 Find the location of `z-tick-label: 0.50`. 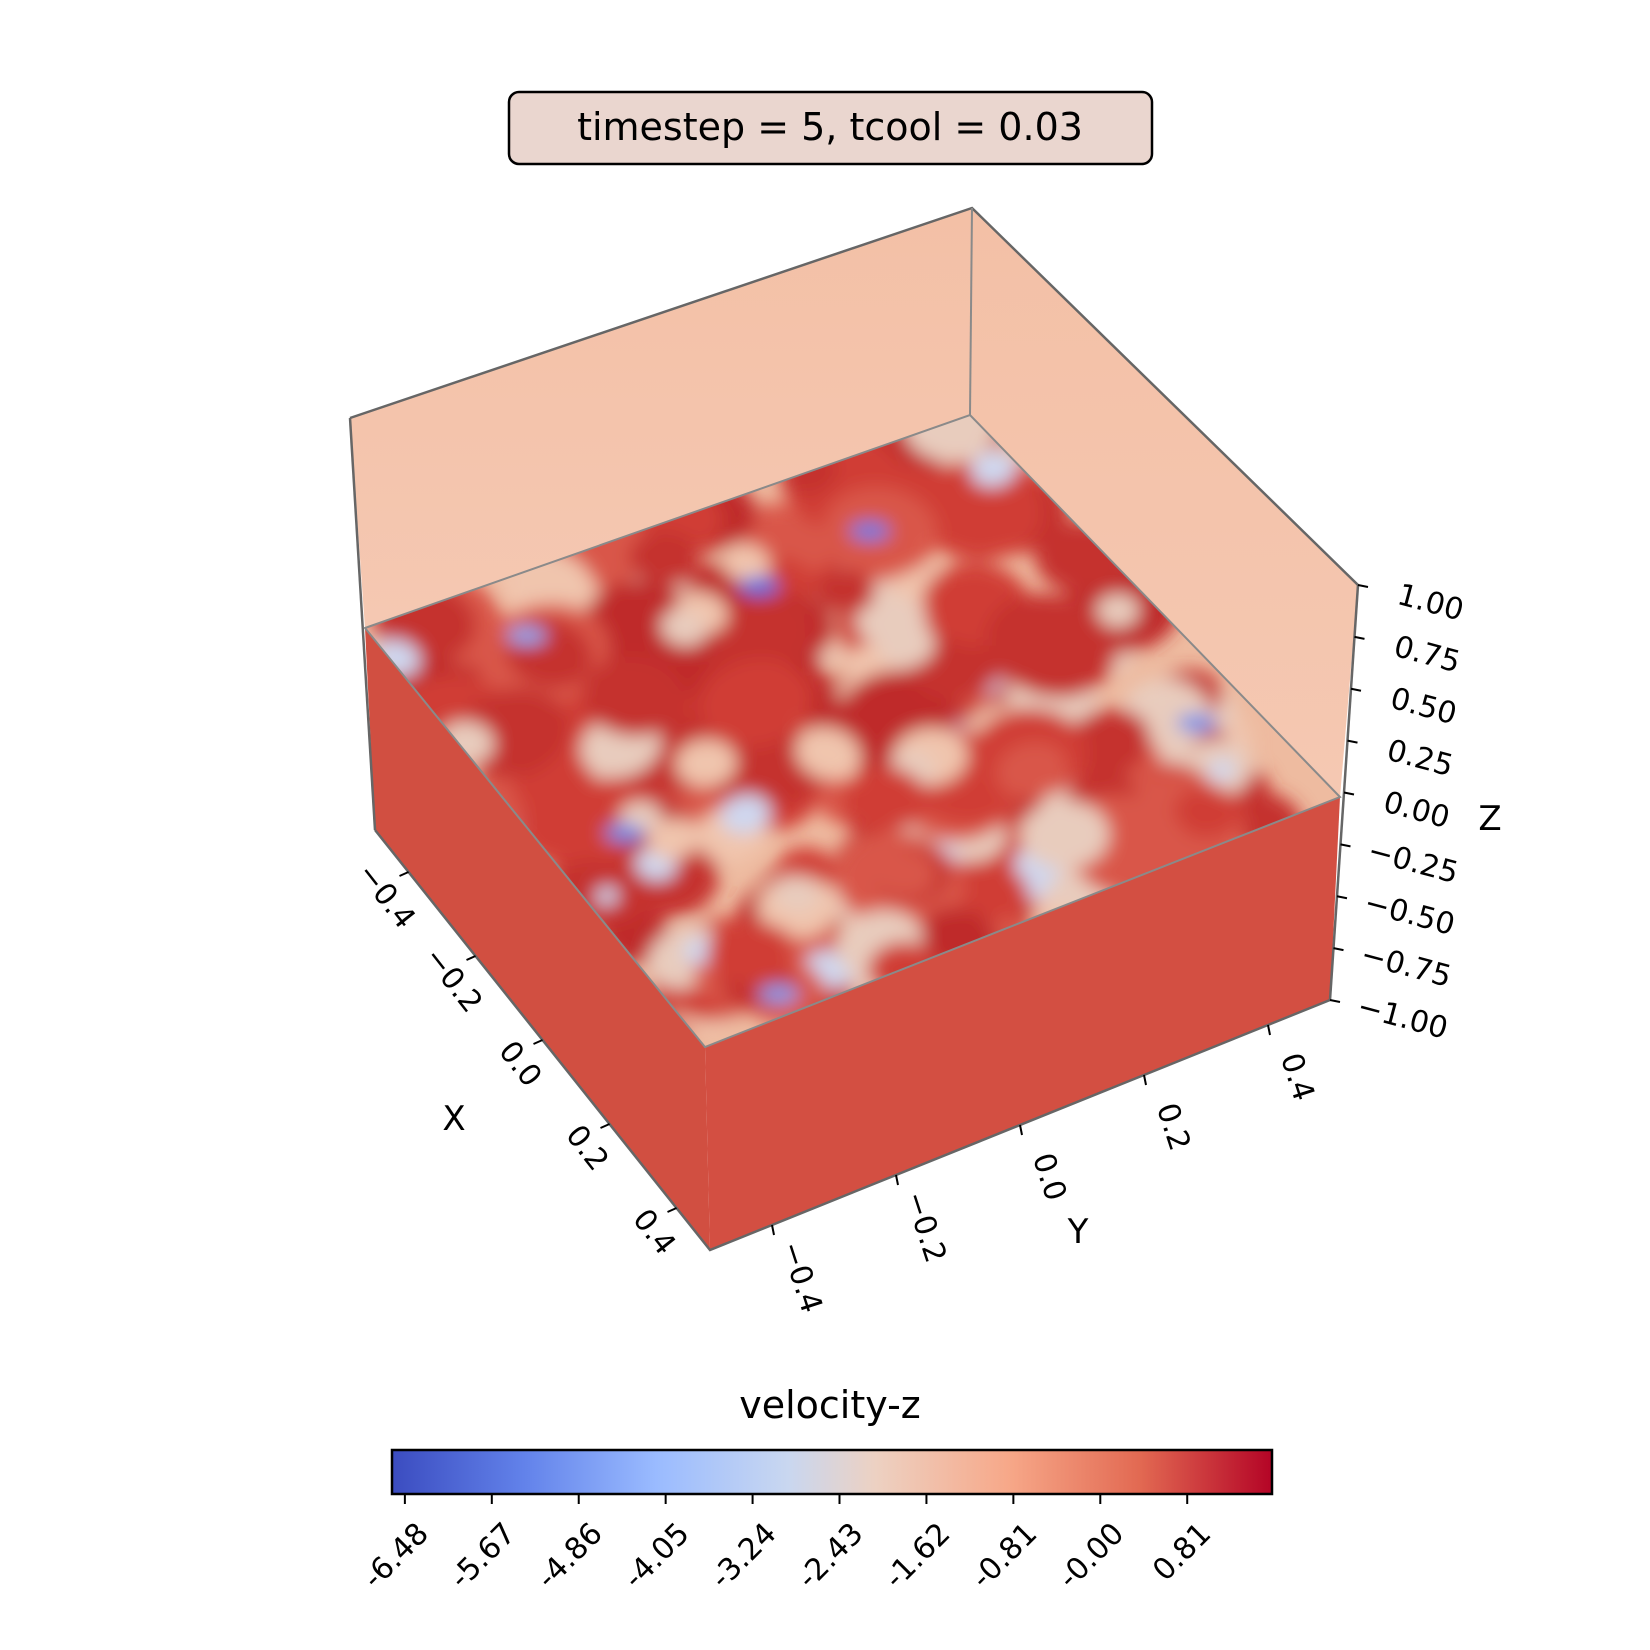

z-tick-label: 0.50 is located at coordinates (1424, 706).